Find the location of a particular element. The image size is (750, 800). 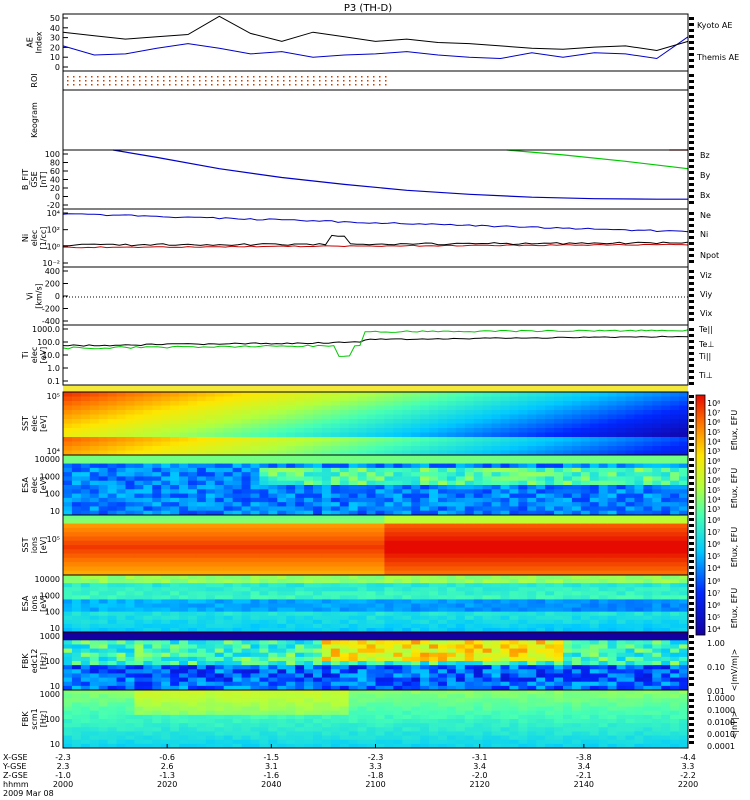

ylabel-sst_e: [eV] is located at coordinates (43, 423).